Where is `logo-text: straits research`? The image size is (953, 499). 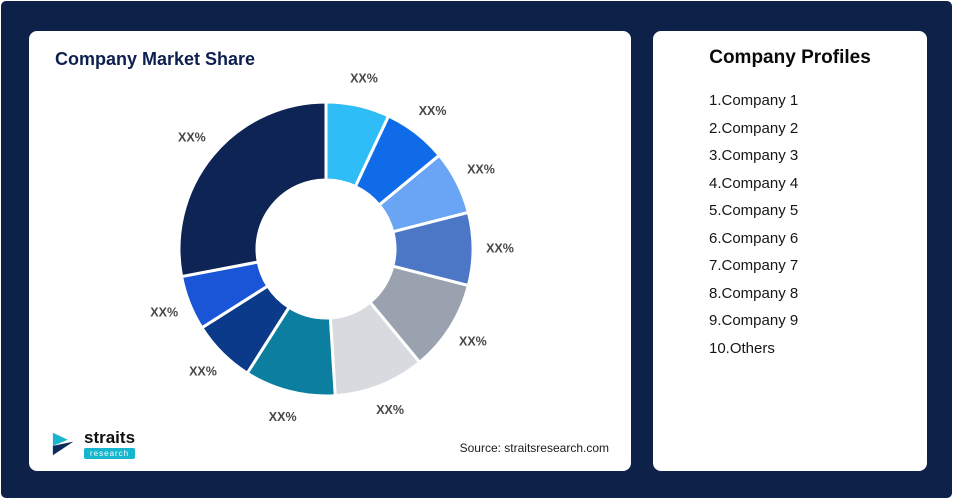
logo-text: straits research is located at coordinates (110, 443).